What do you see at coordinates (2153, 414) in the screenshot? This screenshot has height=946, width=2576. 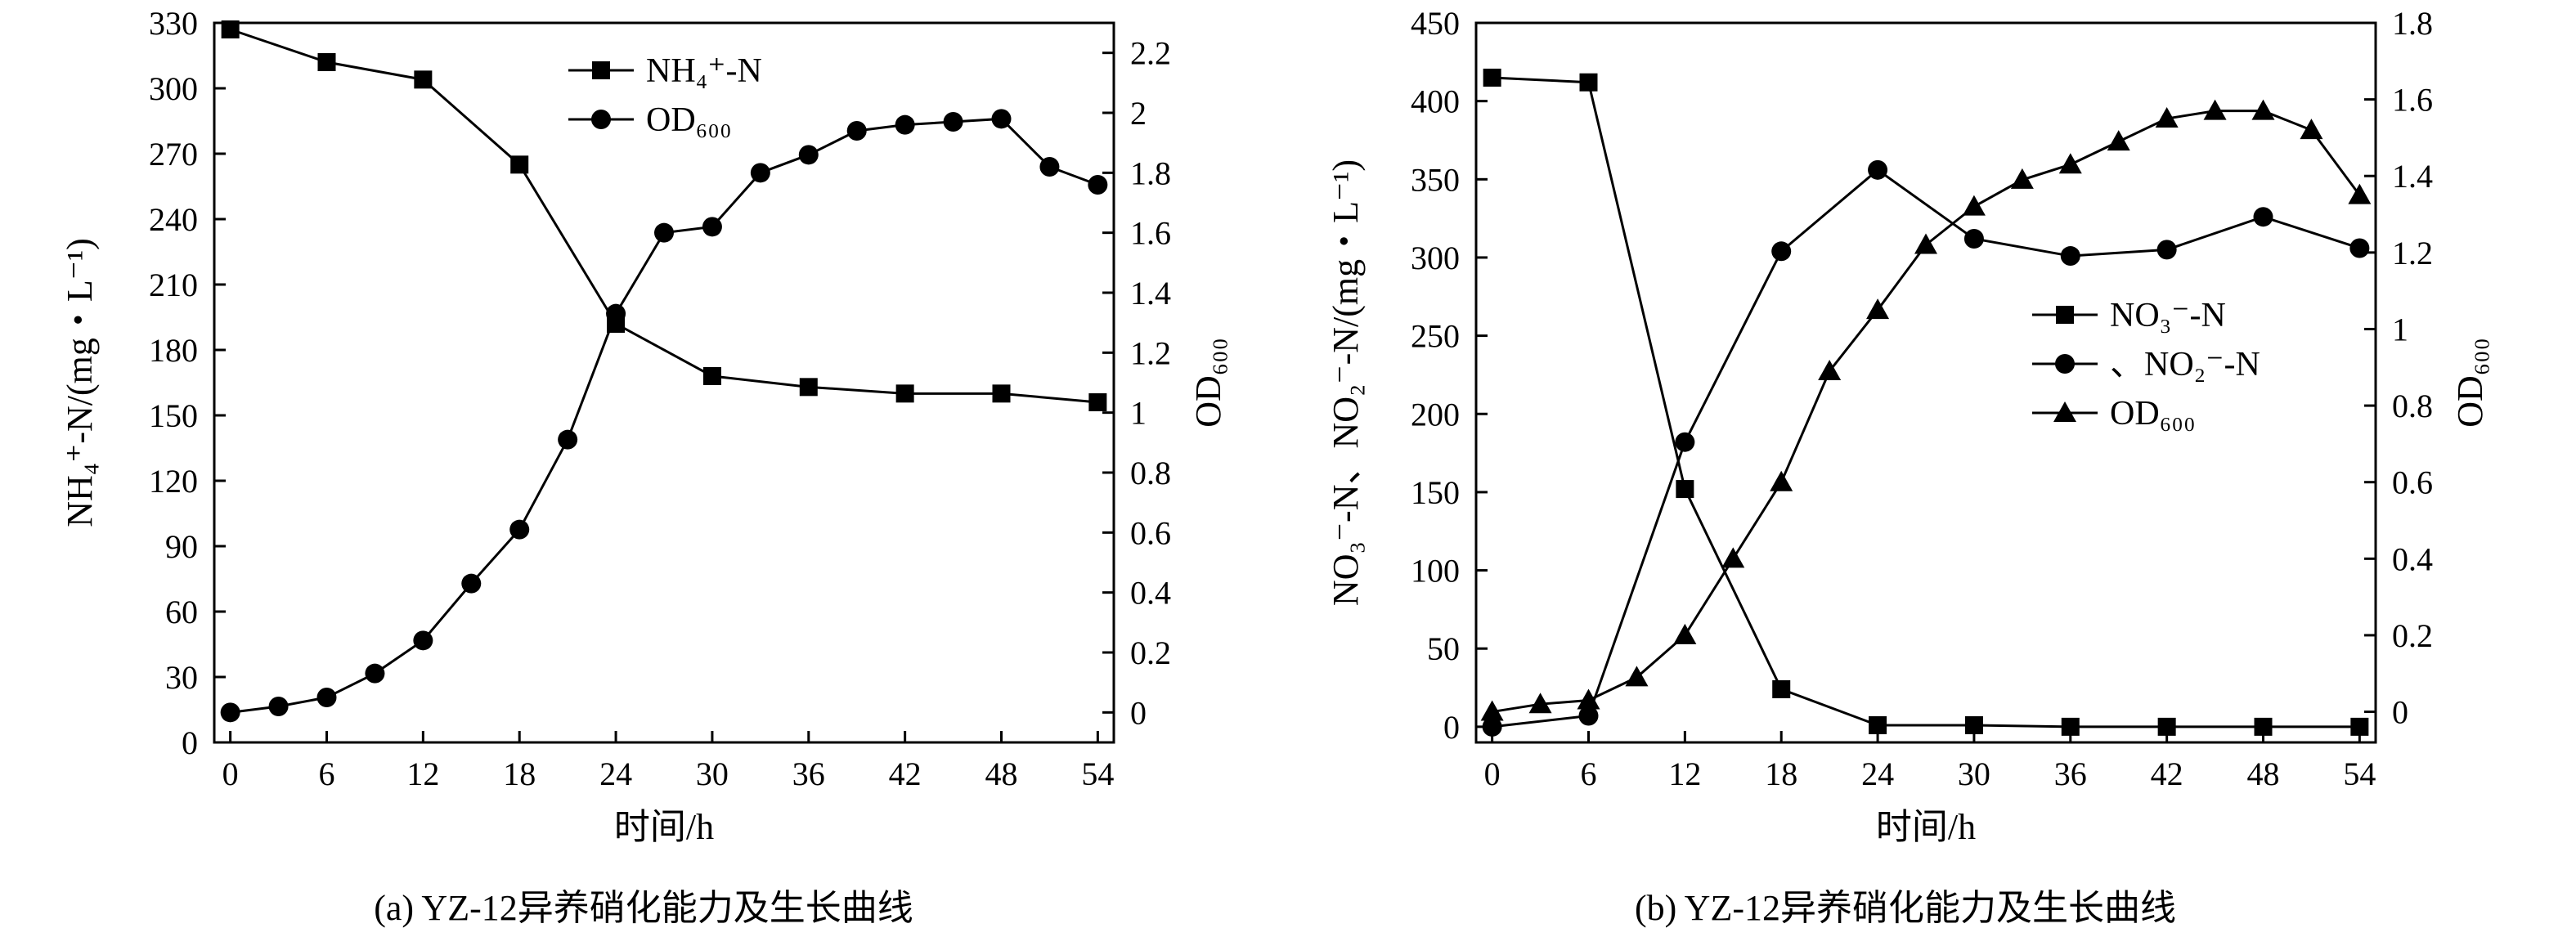 I see `legend-label: OD₆₀₀` at bounding box center [2153, 414].